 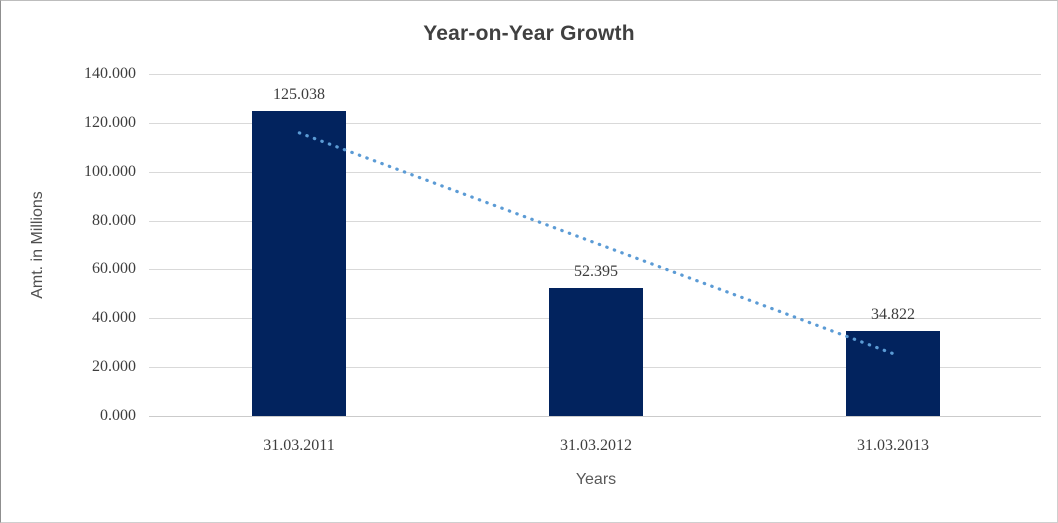 What do you see at coordinates (893, 445) in the screenshot?
I see `x-tick-label: 31.03.2013` at bounding box center [893, 445].